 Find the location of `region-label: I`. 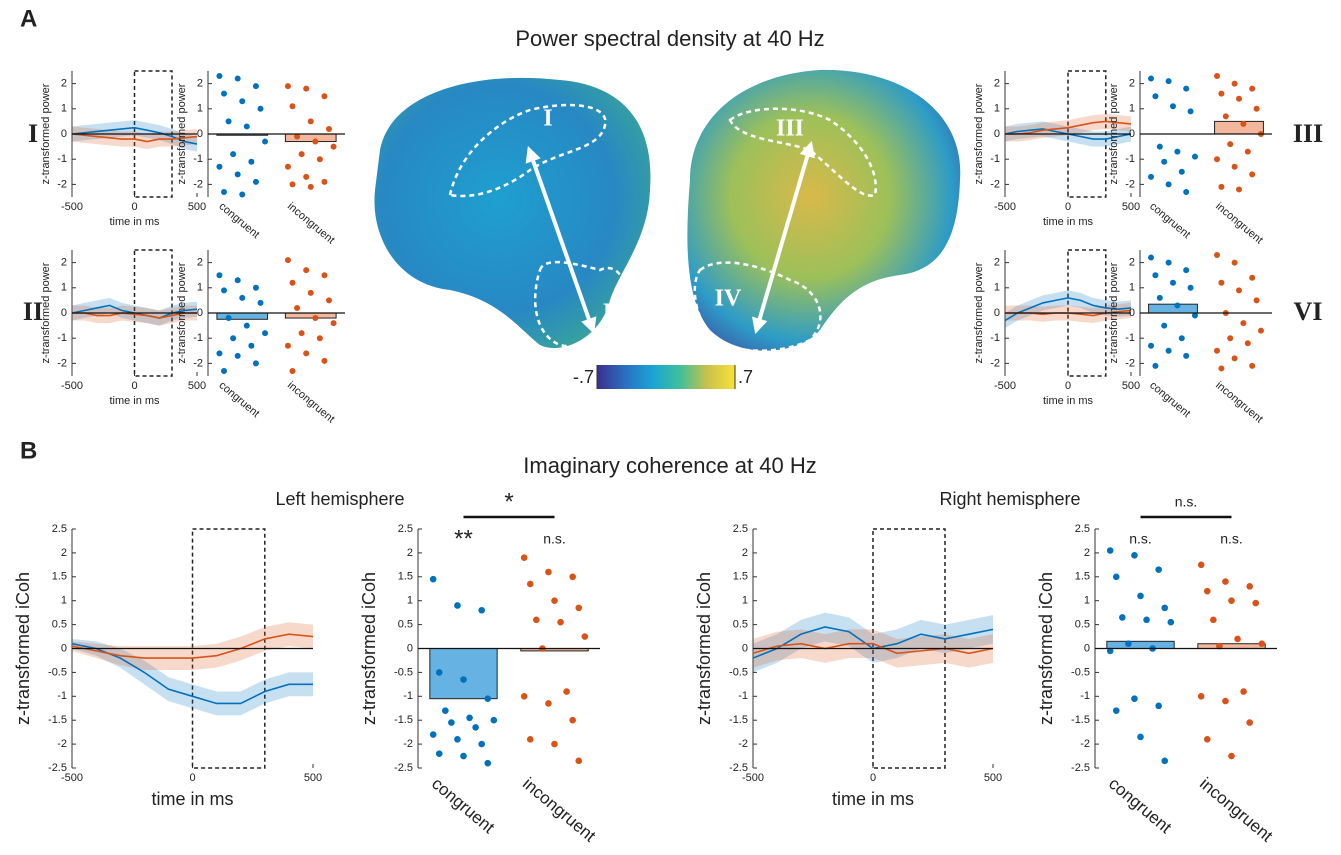

region-label: I is located at coordinates (547, 119).